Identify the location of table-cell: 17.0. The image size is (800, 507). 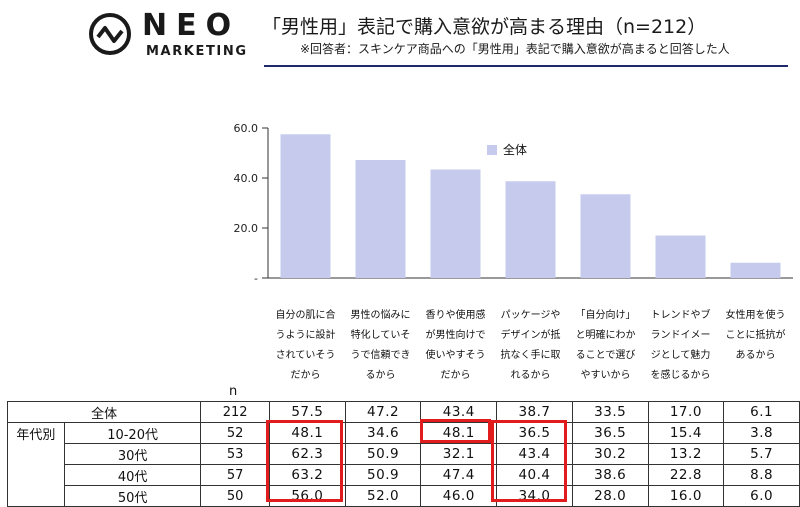
(686, 412).